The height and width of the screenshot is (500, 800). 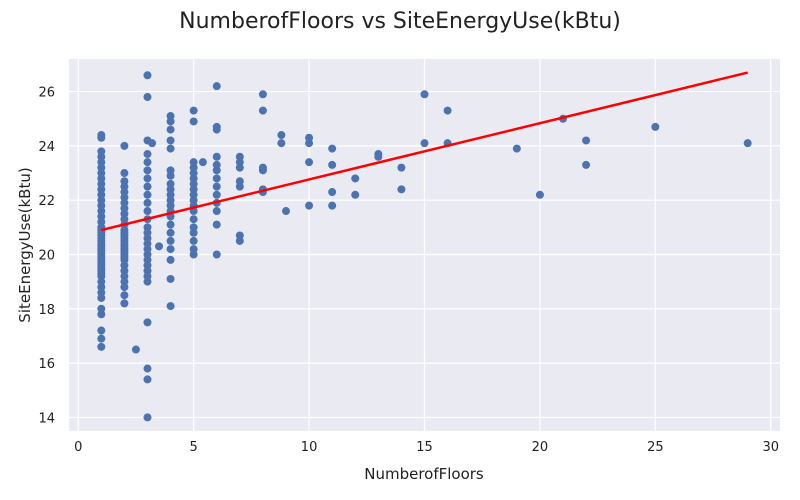 I want to click on chart-title: NumberofFloors vs SiteEnergyUse(kBtu), so click(x=400, y=21).